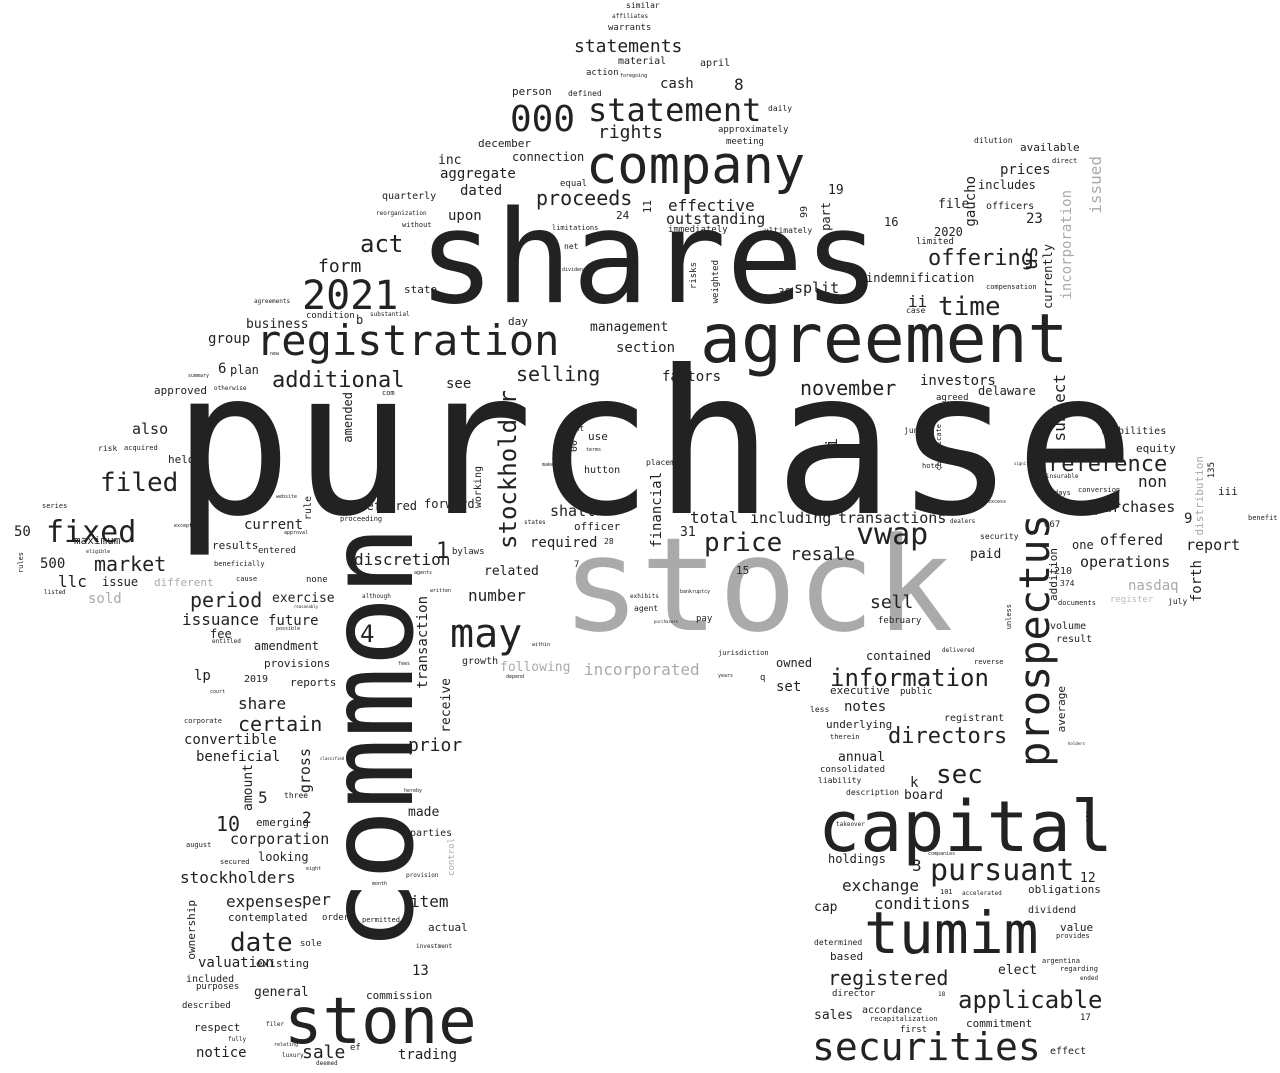 This screenshot has width=1280, height=1073. I want to click on word-company: company, so click(696, 166).